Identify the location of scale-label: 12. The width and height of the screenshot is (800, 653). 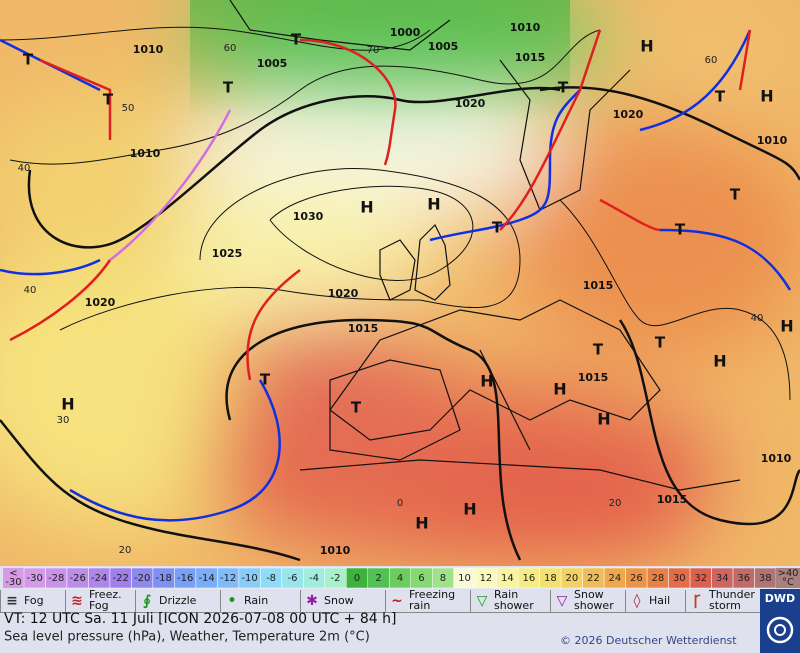
(486, 578).